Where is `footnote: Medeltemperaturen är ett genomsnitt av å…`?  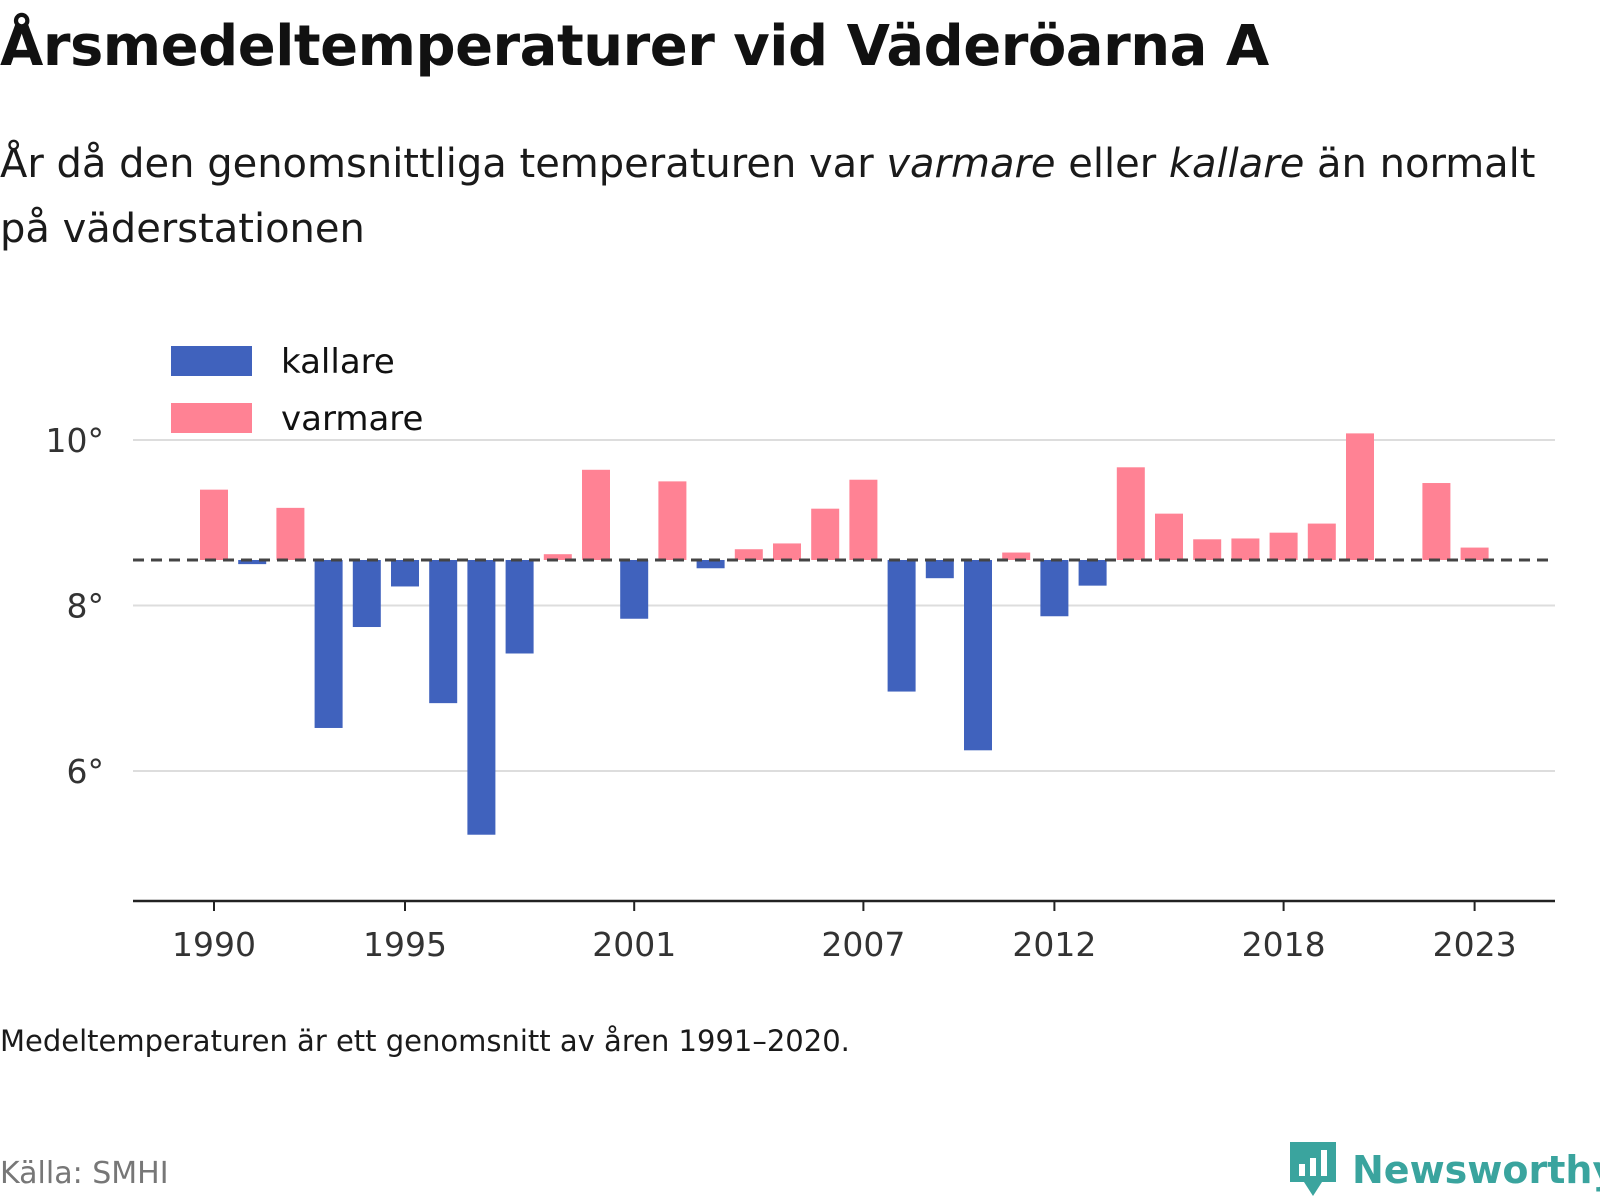 footnote: Medeltemperaturen är ett genomsnitt av å… is located at coordinates (425, 1041).